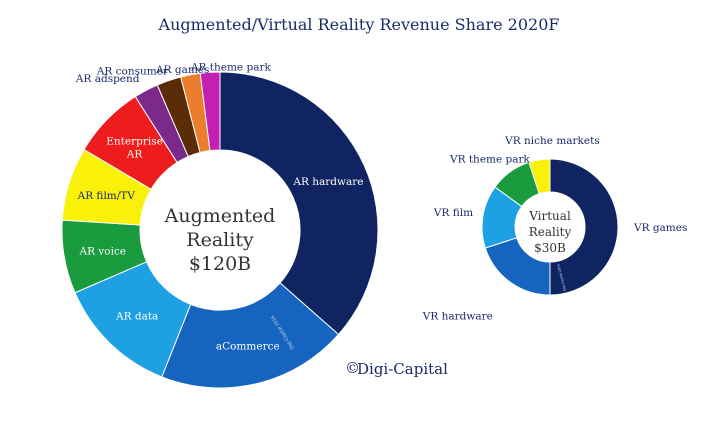  Describe the element at coordinates (584, 227) in the screenshot. I see `slice-vr-games` at that location.